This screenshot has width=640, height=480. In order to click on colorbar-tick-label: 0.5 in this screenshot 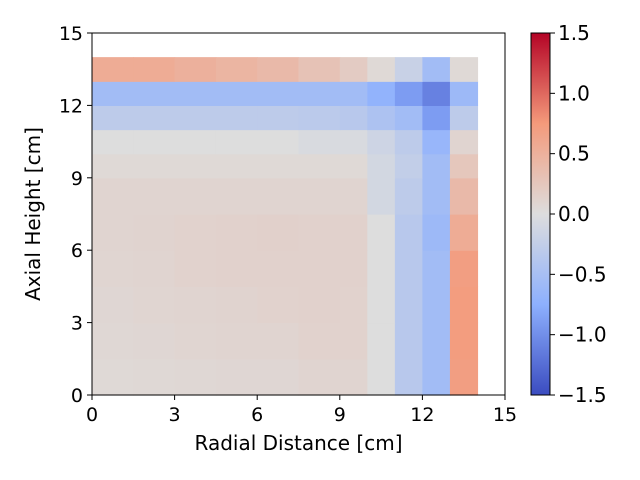, I will do `click(574, 154)`.